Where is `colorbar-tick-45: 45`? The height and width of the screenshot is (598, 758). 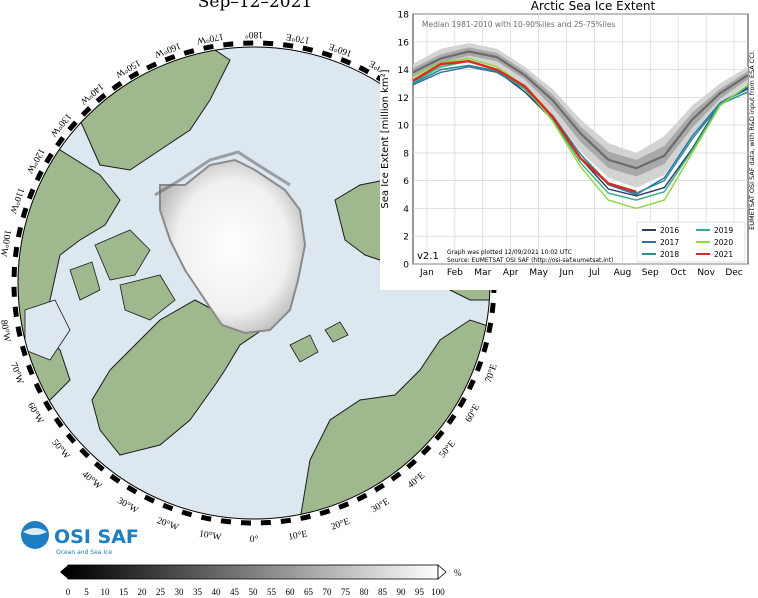 colorbar-tick-45: 45 is located at coordinates (235, 592).